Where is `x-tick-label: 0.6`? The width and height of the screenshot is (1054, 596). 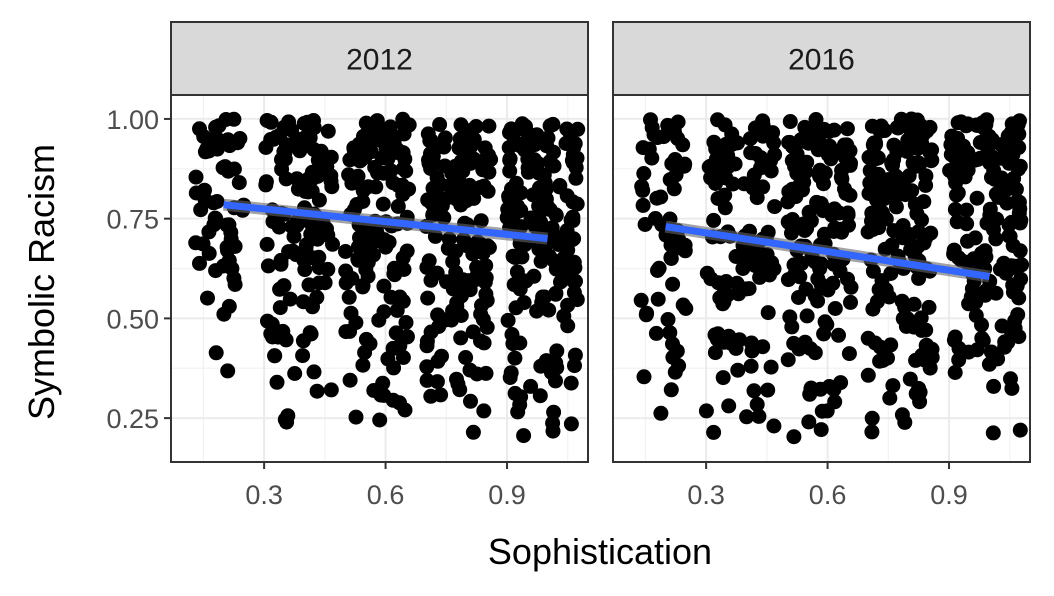
x-tick-label: 0.6 is located at coordinates (386, 495).